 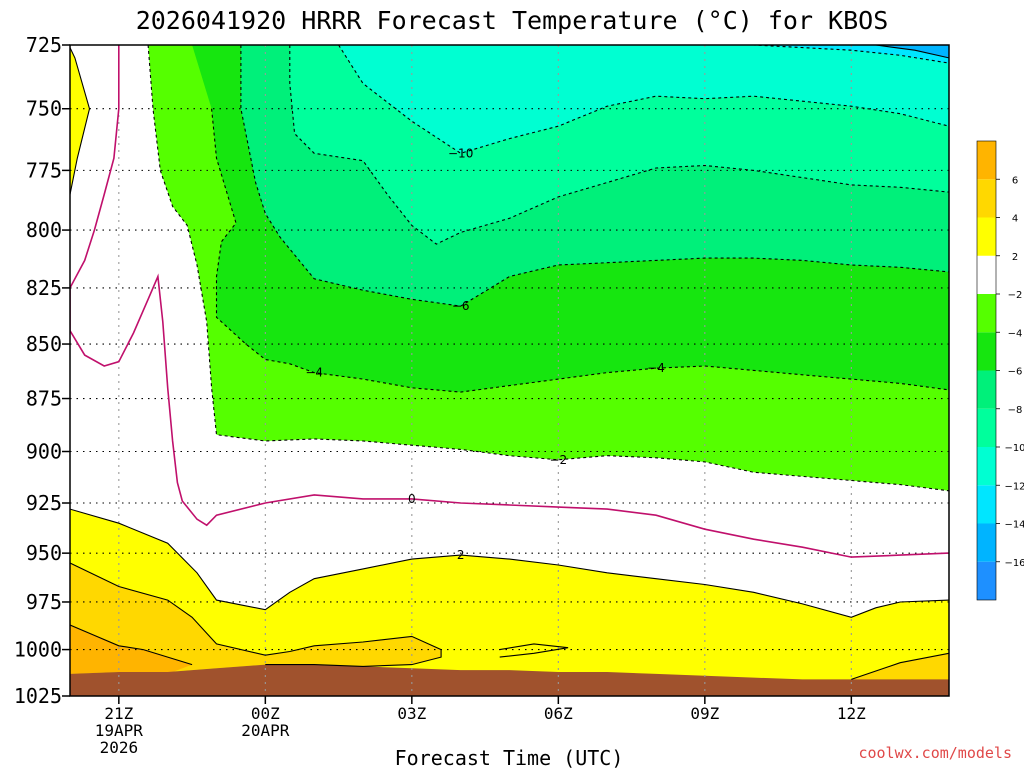 What do you see at coordinates (704, 713) in the screenshot?
I see `x-tick-label-4-0: 09Z` at bounding box center [704, 713].